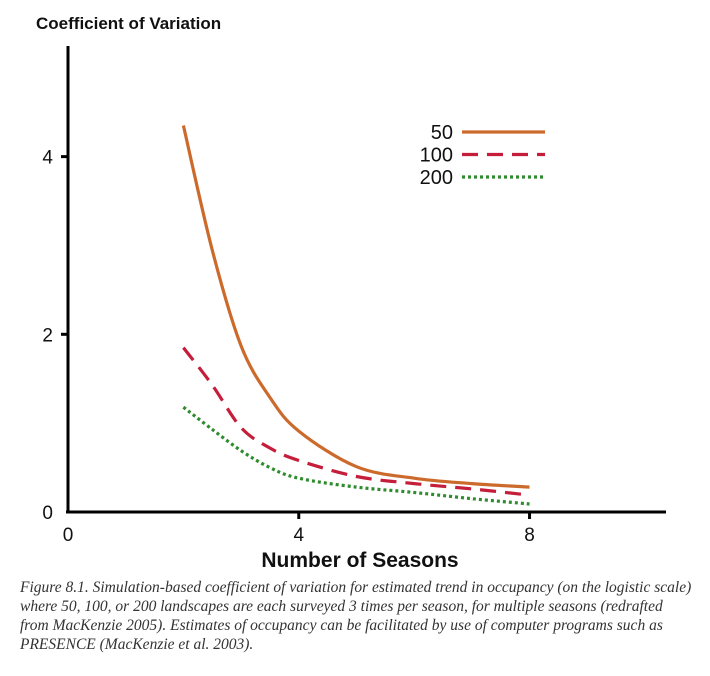 This screenshot has height=676, width=710. What do you see at coordinates (359, 560) in the screenshot?
I see `x-axis-label: Number of Seasons` at bounding box center [359, 560].